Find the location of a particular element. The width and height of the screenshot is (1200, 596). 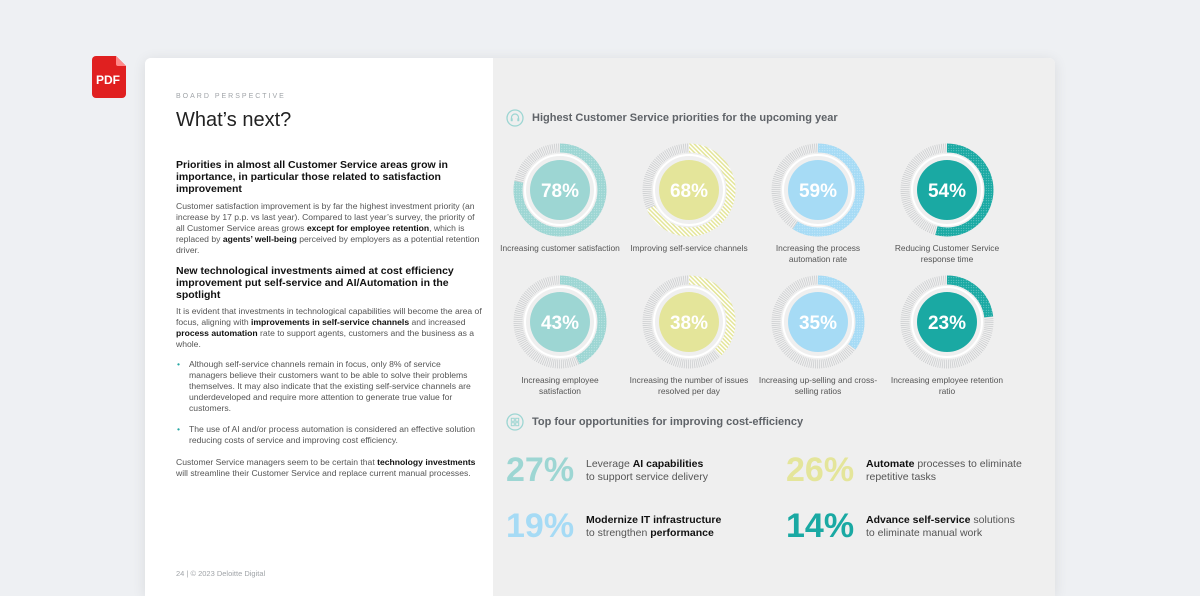

section-eyebrow: BOARD PERSPECTIVE is located at coordinates (231, 96).